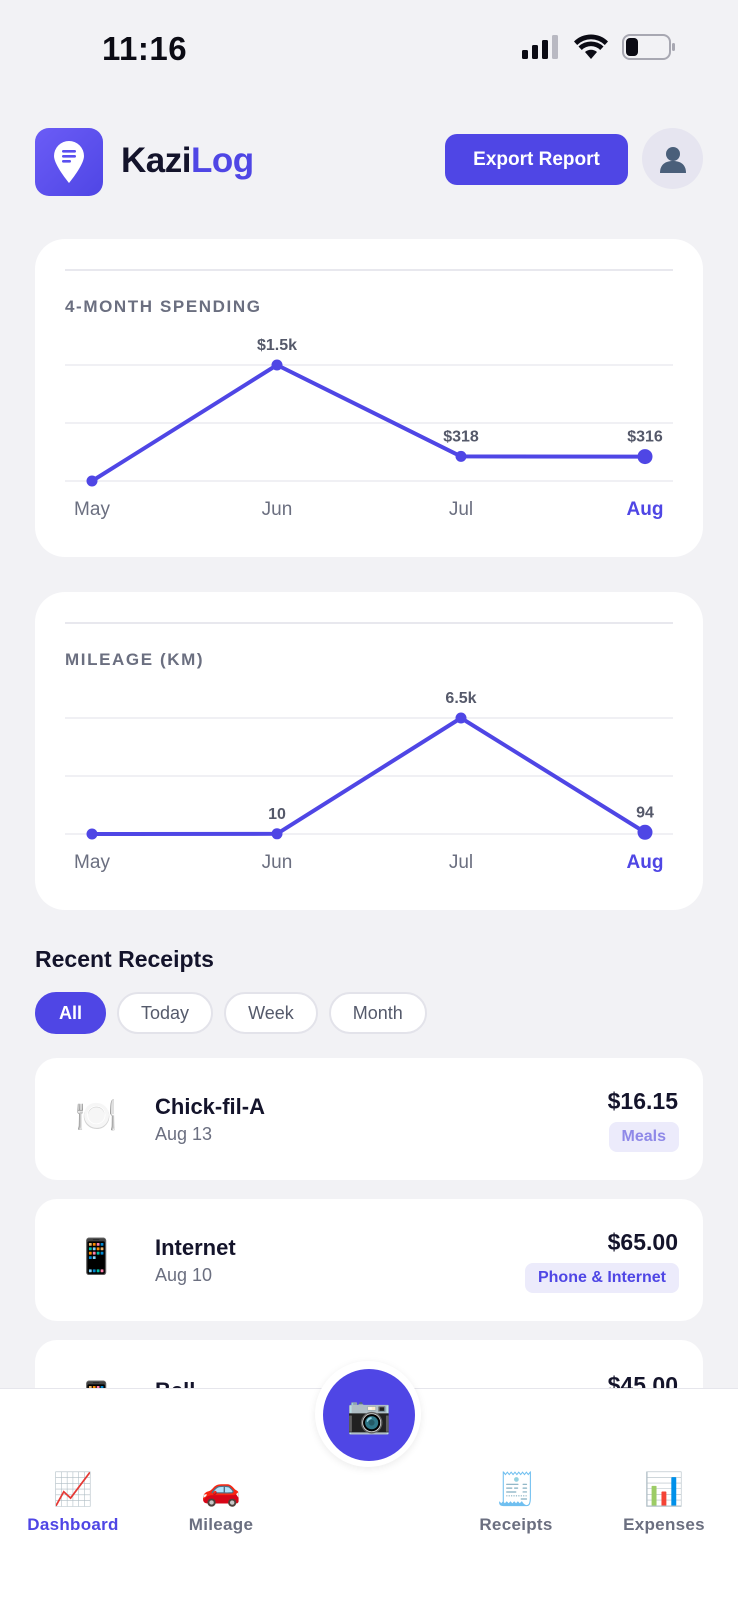 The width and height of the screenshot is (738, 1600). I want to click on cellular-signal-icon, so click(540, 47).